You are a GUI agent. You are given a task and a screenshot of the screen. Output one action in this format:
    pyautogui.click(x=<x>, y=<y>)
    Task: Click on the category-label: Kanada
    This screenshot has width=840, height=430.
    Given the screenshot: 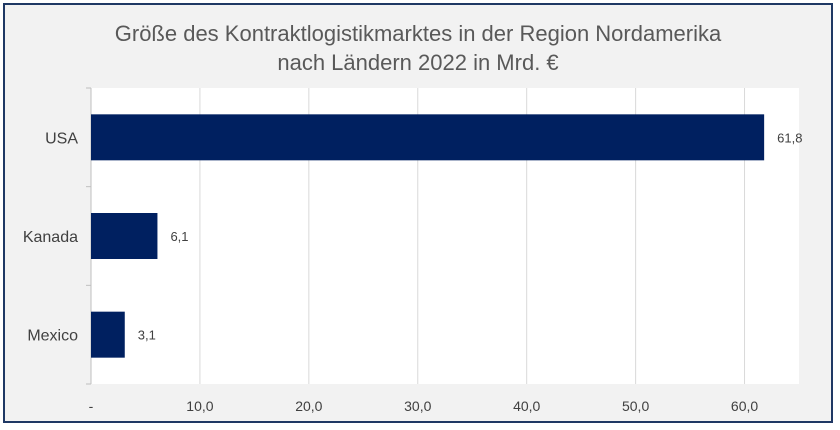 What is the action you would take?
    pyautogui.click(x=50, y=237)
    